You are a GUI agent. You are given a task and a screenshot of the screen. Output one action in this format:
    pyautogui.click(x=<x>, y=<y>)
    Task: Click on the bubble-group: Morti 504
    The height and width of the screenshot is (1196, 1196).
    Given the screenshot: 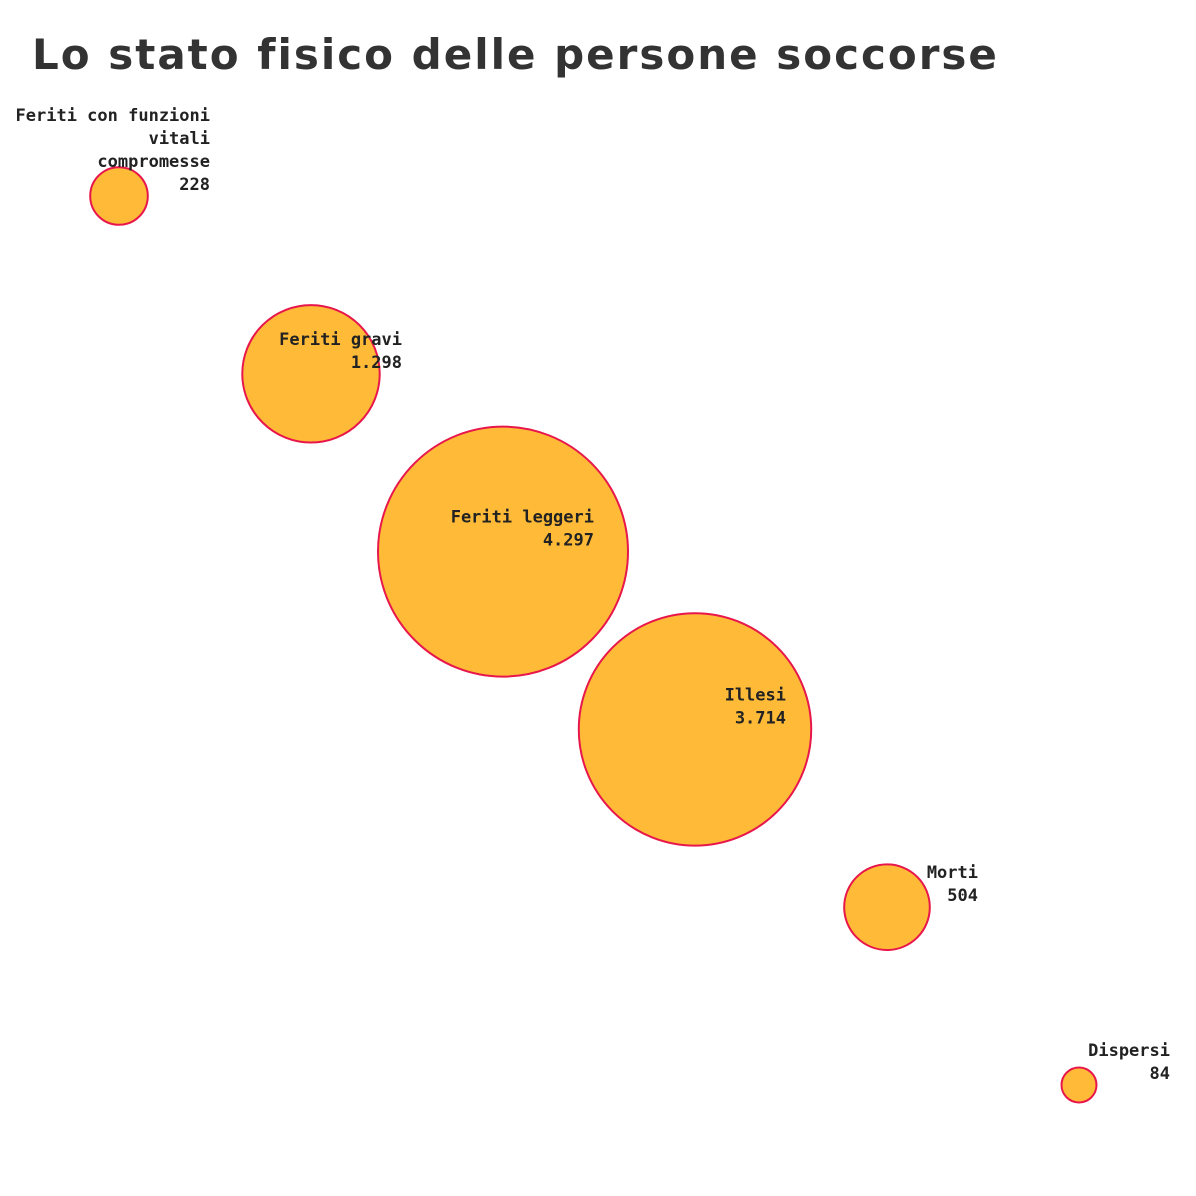 What is the action you would take?
    pyautogui.click(x=910, y=907)
    